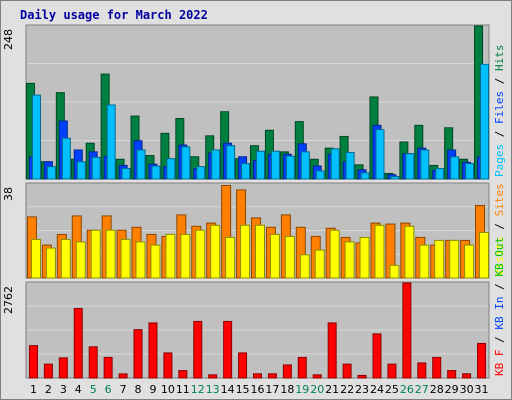 The image size is (512, 400). I want to click on x-tick-label: 21, so click(332, 389).